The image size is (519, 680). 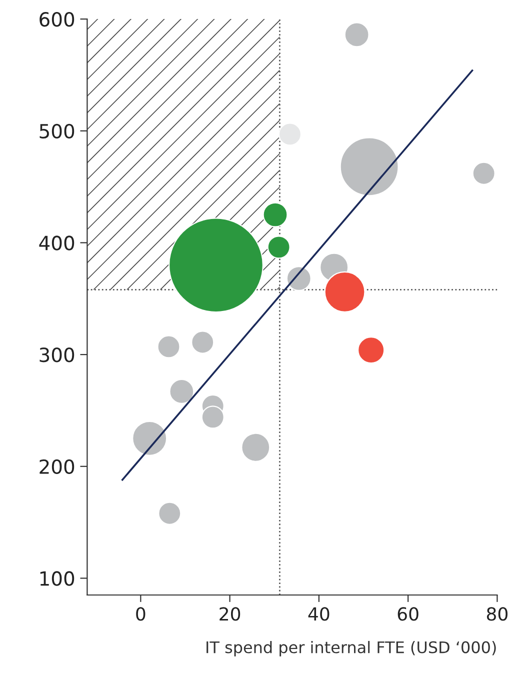 What do you see at coordinates (57, 355) in the screenshot?
I see `y-tick-label: 300` at bounding box center [57, 355].